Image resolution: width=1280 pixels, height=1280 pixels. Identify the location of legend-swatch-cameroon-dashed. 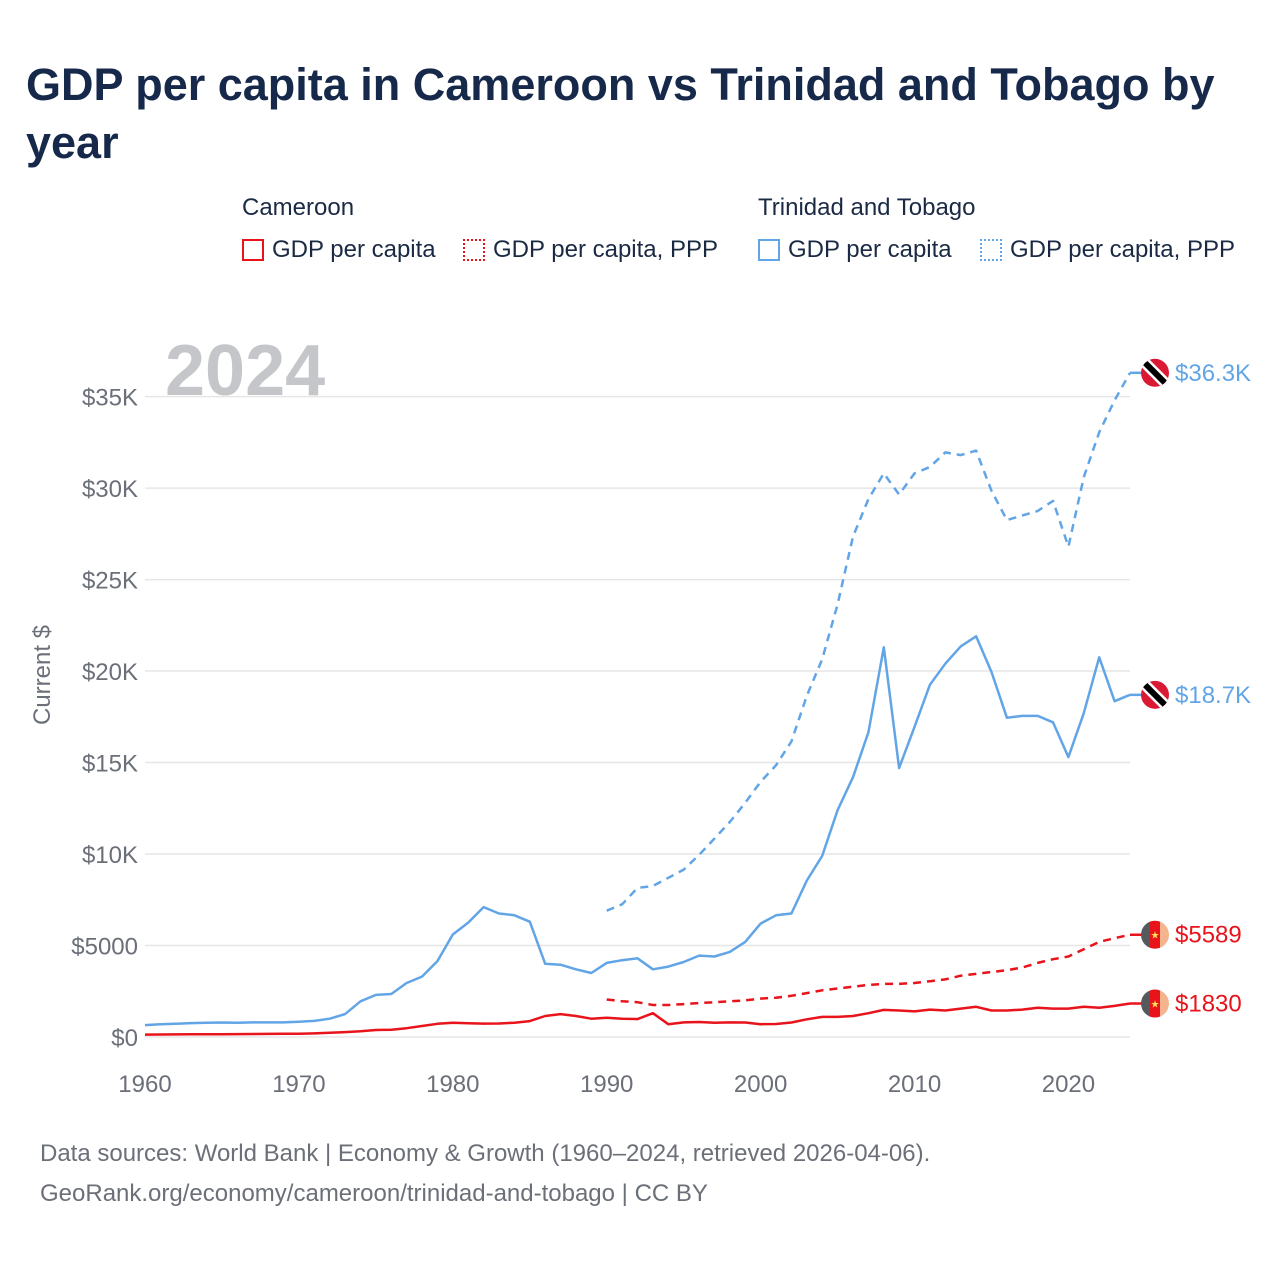
(474, 250).